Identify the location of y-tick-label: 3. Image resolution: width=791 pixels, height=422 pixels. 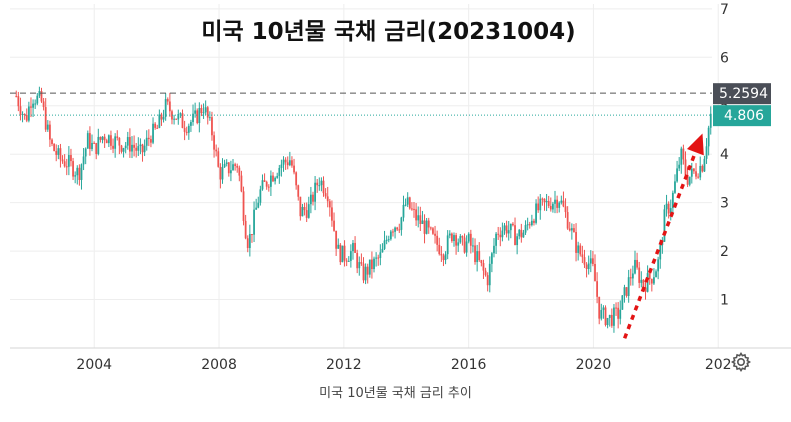
(724, 204).